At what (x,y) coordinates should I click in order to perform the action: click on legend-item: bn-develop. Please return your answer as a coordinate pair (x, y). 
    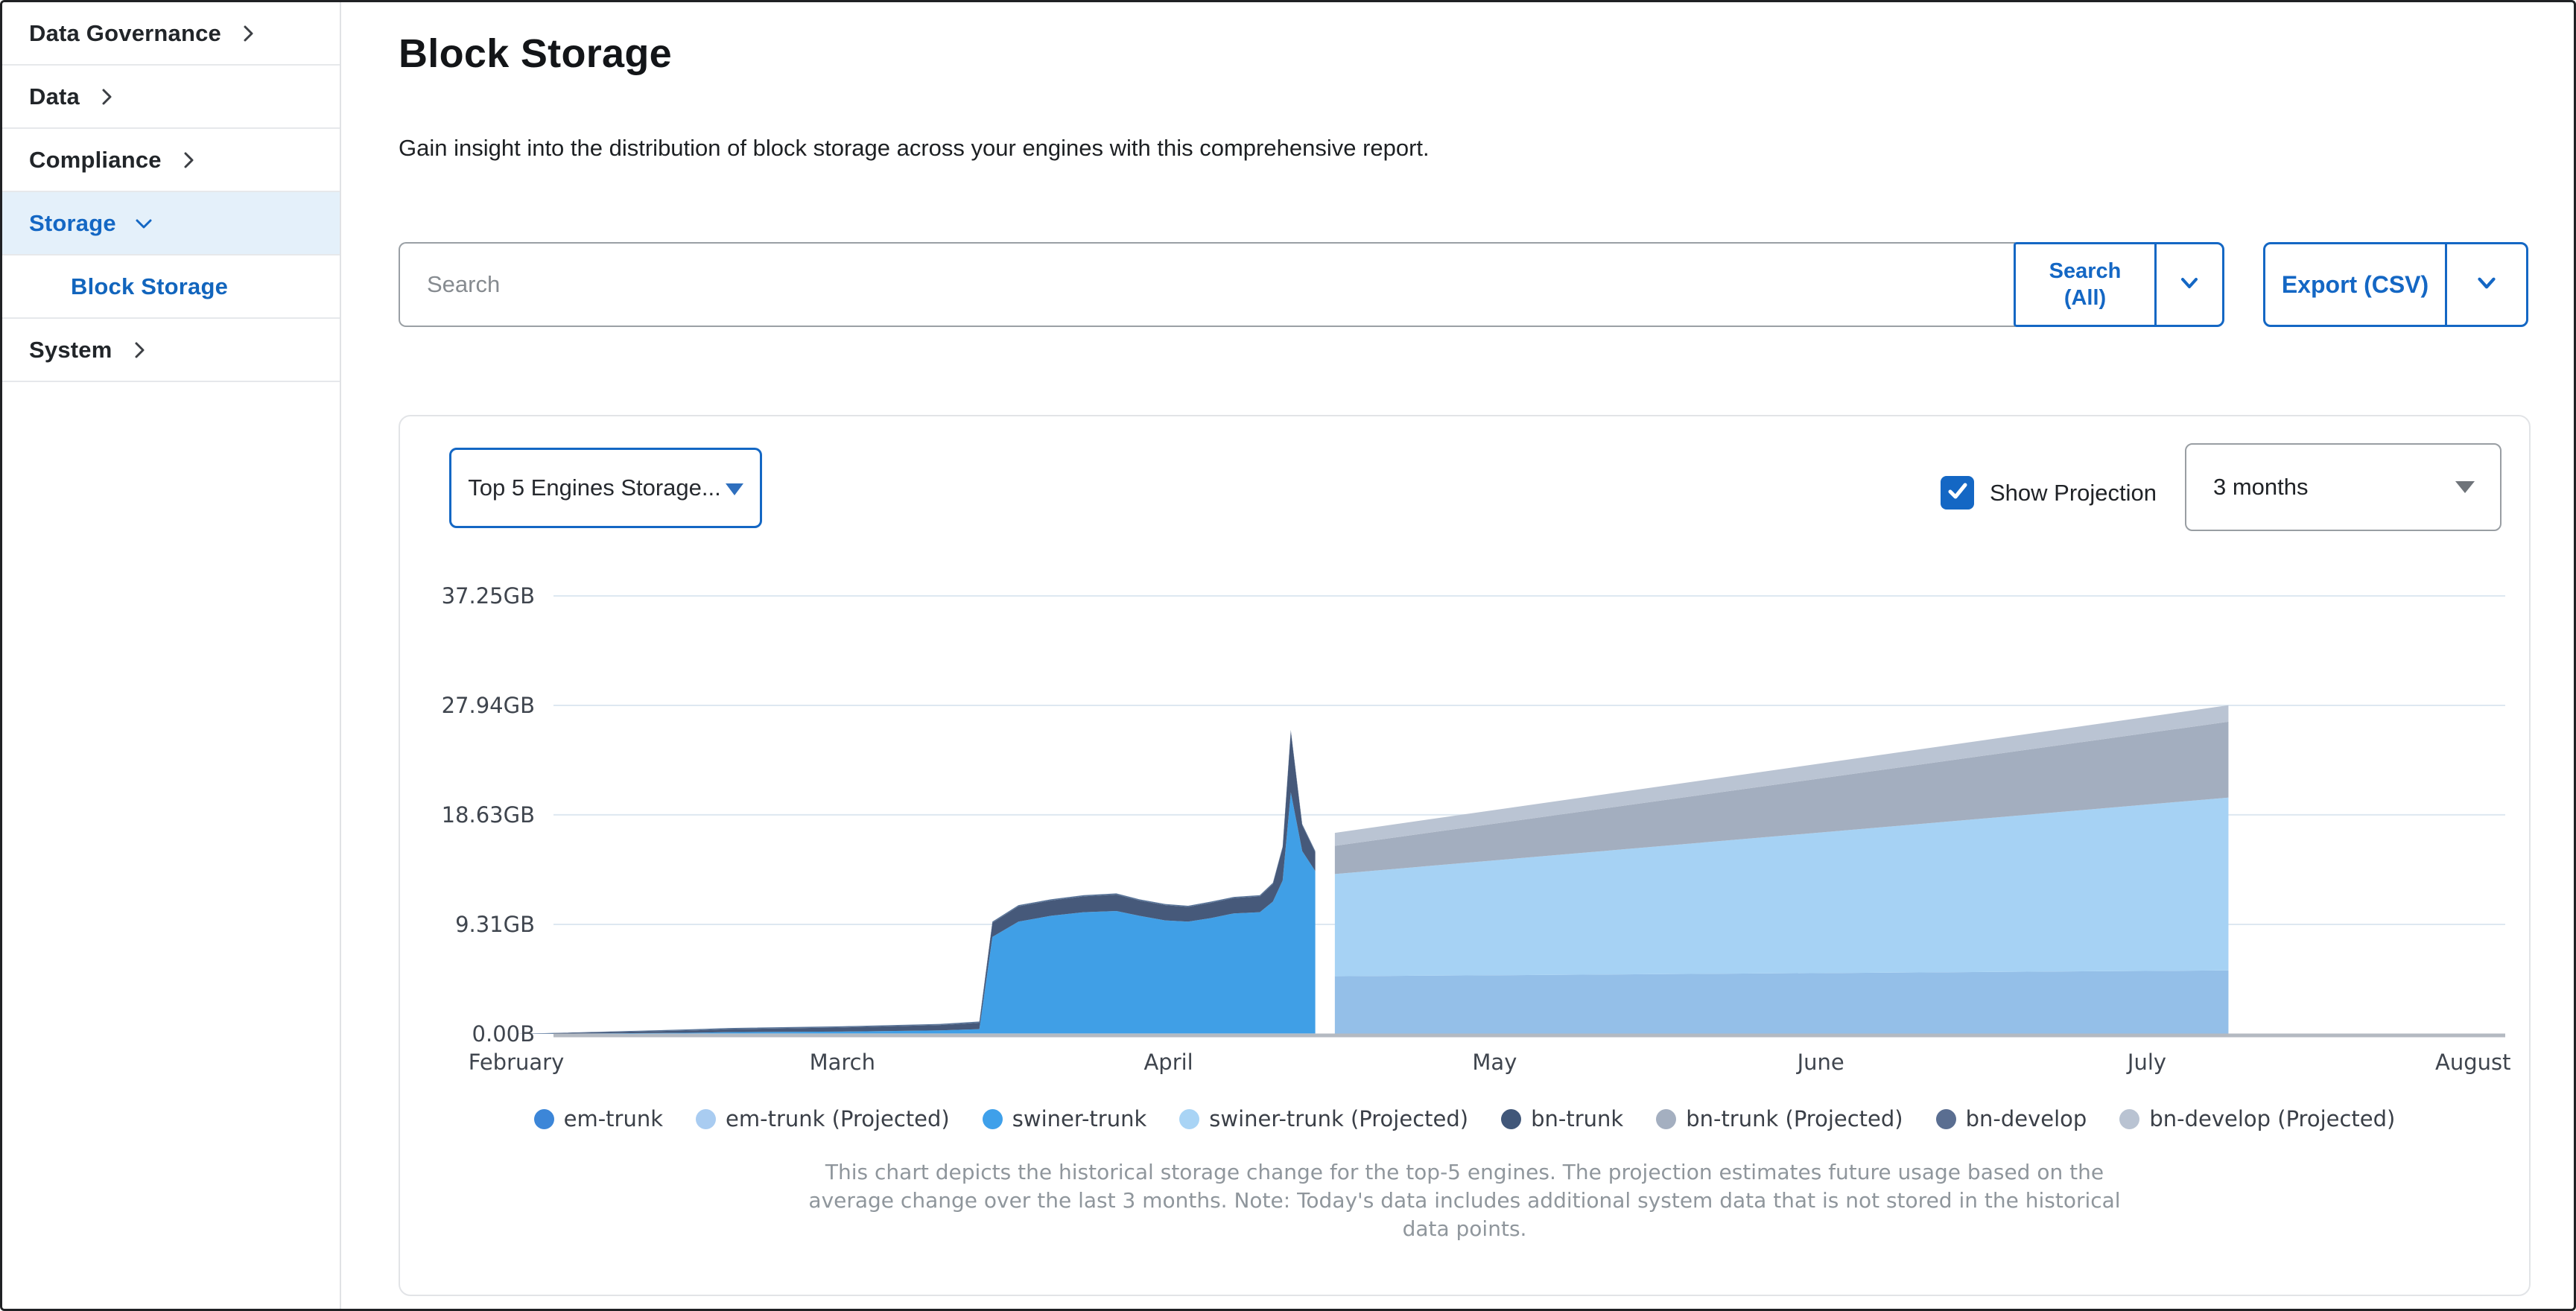
    Looking at the image, I should click on (2011, 1118).